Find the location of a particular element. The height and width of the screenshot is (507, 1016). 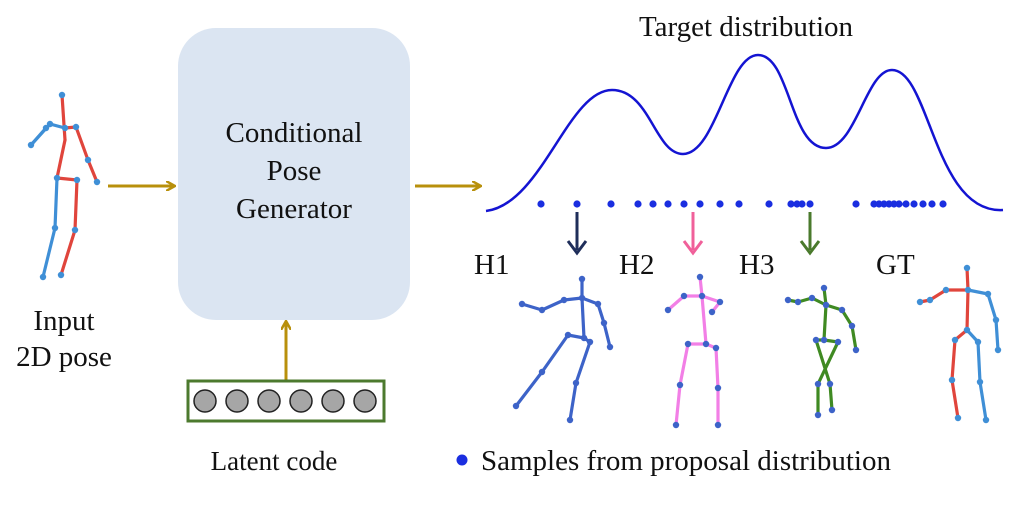

input-pose-figure is located at coordinates (64, 186).